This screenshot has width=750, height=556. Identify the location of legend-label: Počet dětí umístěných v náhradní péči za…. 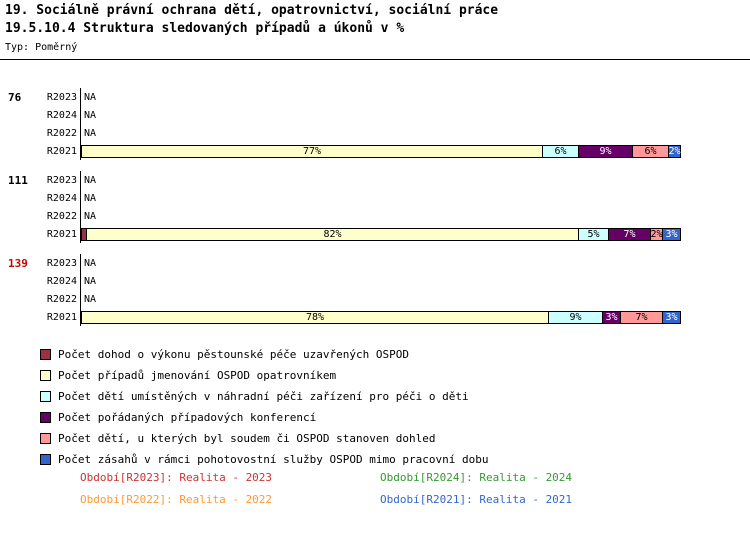
(263, 396).